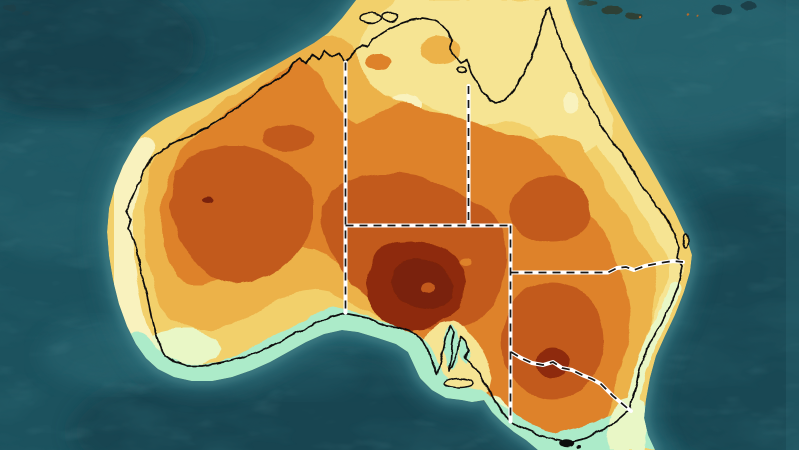 Image resolution: width=799 pixels, height=450 pixels. Describe the element at coordinates (459, 383) in the screenshot. I see `kangaroo-island` at that location.